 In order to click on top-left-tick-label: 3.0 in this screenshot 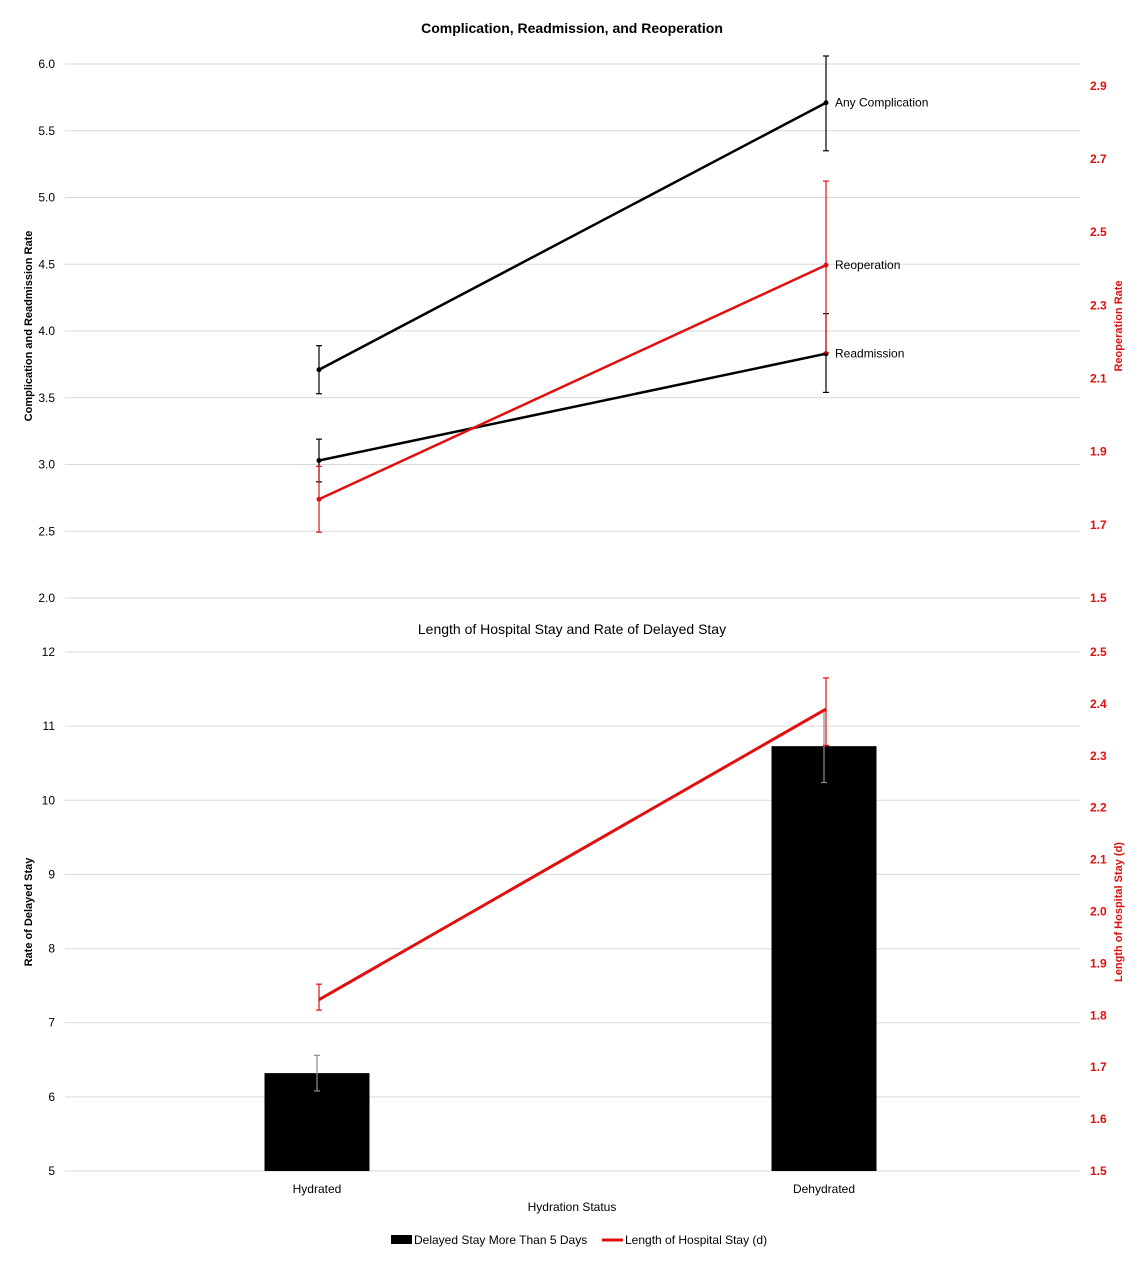, I will do `click(46, 465)`.